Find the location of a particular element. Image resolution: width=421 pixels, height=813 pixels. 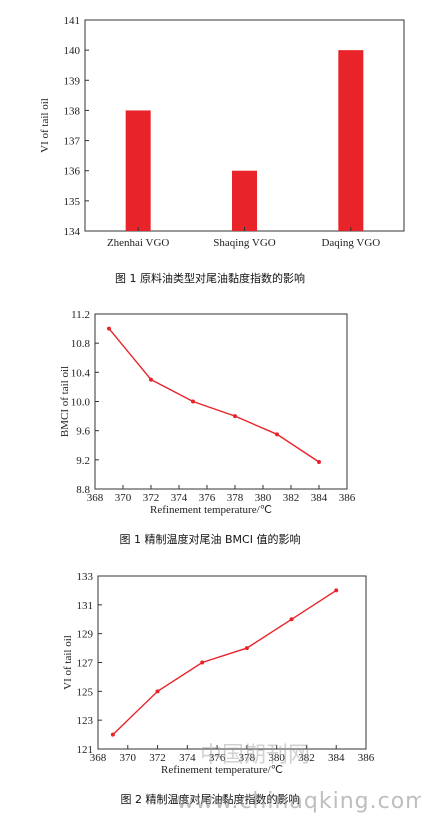

y-tick-label: 121 is located at coordinates (85, 750).